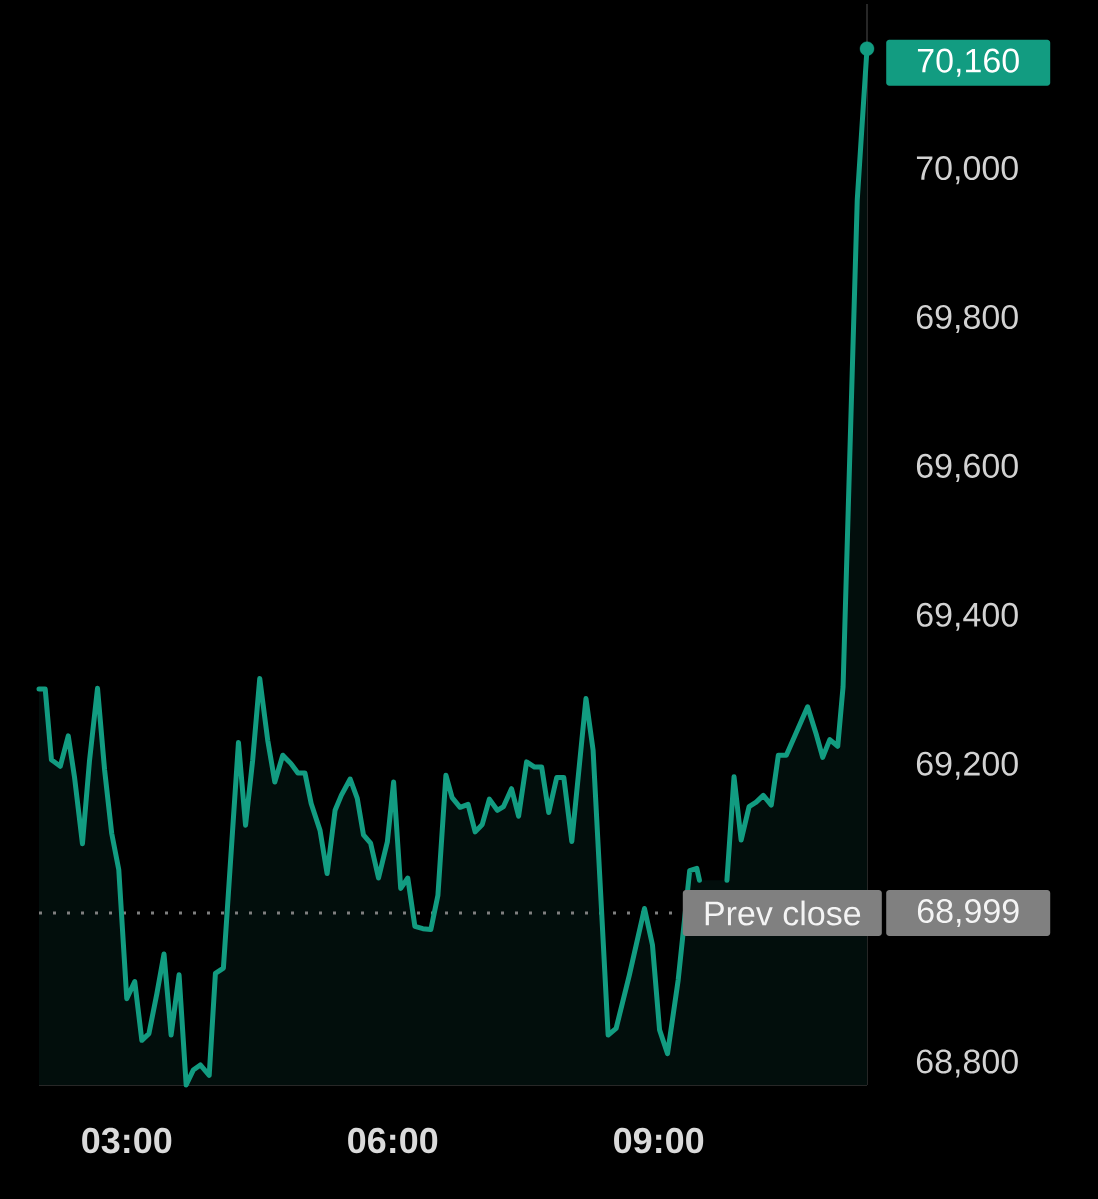 This screenshot has width=1098, height=1199. What do you see at coordinates (967, 616) in the screenshot?
I see `y-tick-label: 69,400` at bounding box center [967, 616].